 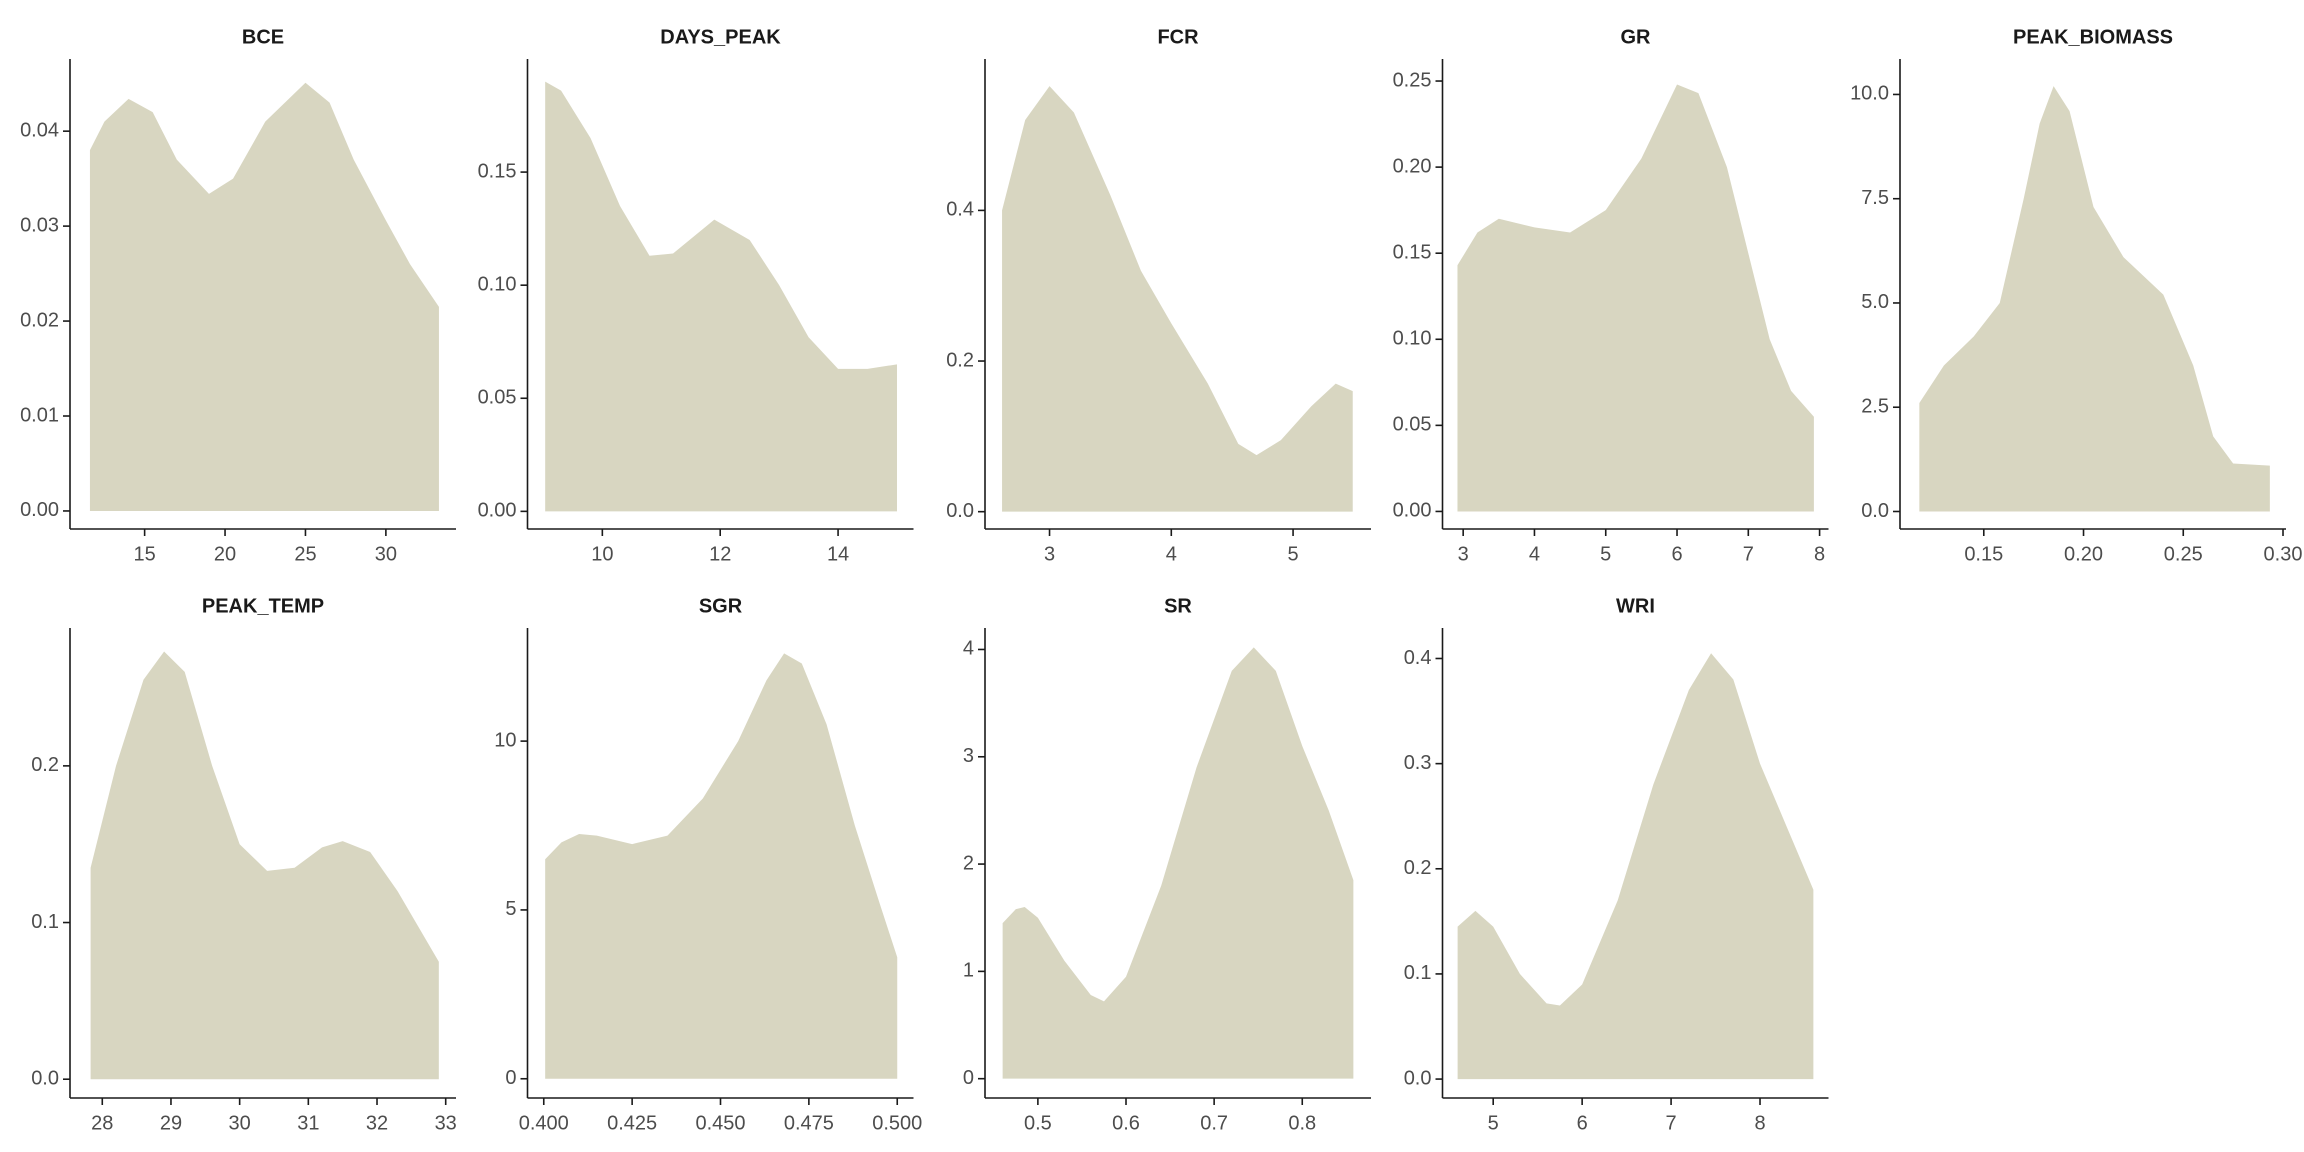 What do you see at coordinates (1635, 606) in the screenshot?
I see `panel-title: WRI` at bounding box center [1635, 606].